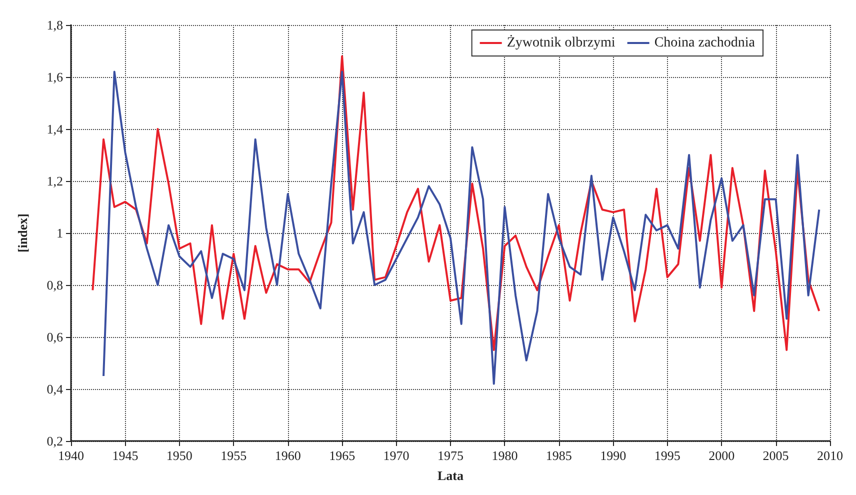 This screenshot has height=495, width=856. Describe the element at coordinates (54, 285) in the screenshot. I see `y-tick-label: 0,8` at that location.